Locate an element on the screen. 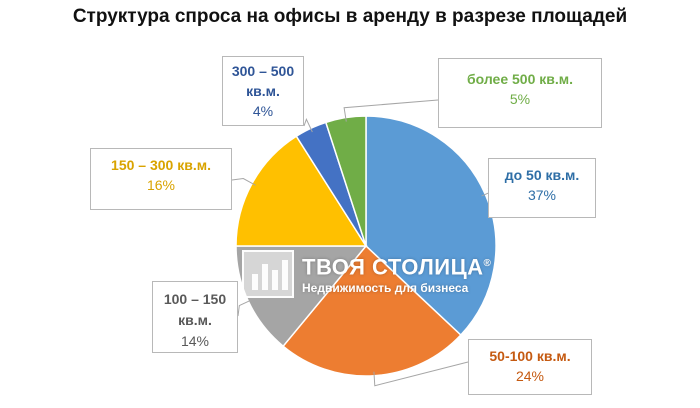 Image resolution: width=700 pixels, height=408 pixels. watermark-brand: ТВОЯ СТОЛИЦА® is located at coordinates (397, 267).